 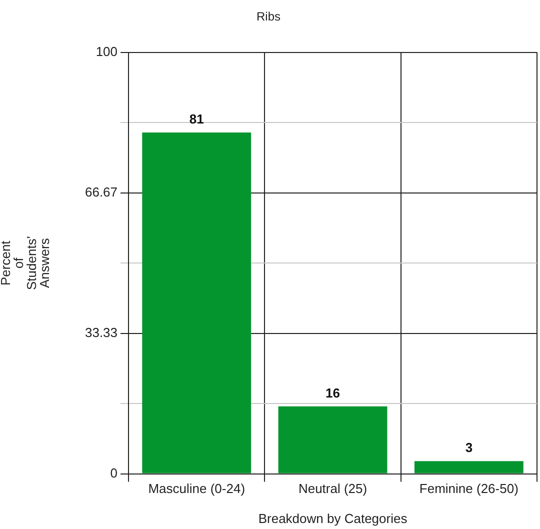 What do you see at coordinates (107, 51) in the screenshot?
I see `y-tick-label: 100` at bounding box center [107, 51].